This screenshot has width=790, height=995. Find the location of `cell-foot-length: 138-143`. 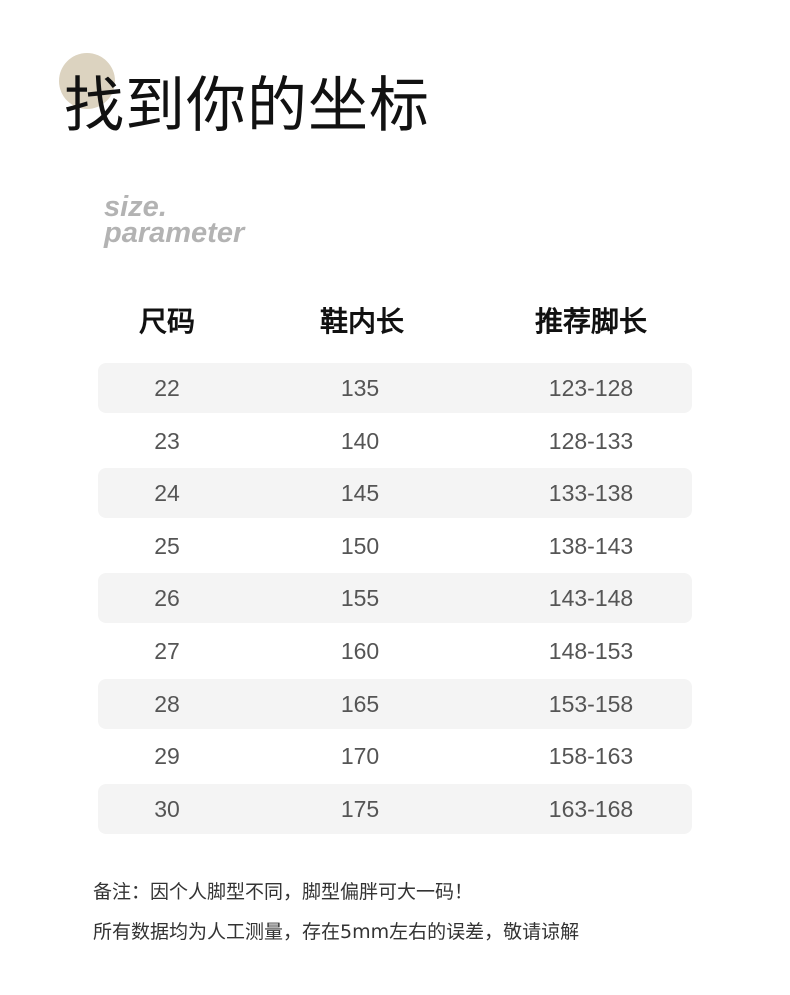

cell-foot-length: 138-143 is located at coordinates (591, 545).